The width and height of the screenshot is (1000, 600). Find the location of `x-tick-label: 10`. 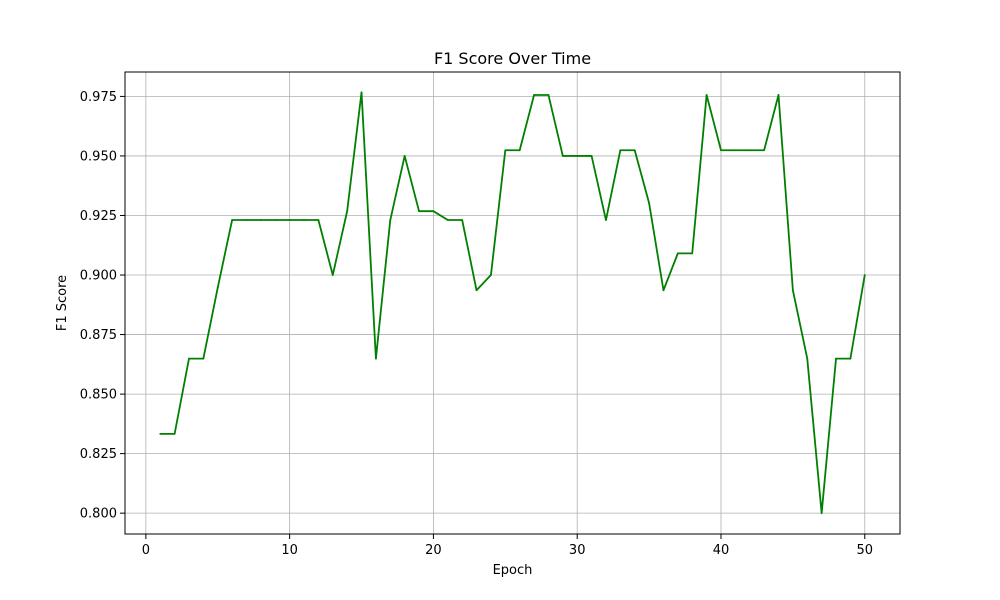

x-tick-label: 10 is located at coordinates (289, 550).